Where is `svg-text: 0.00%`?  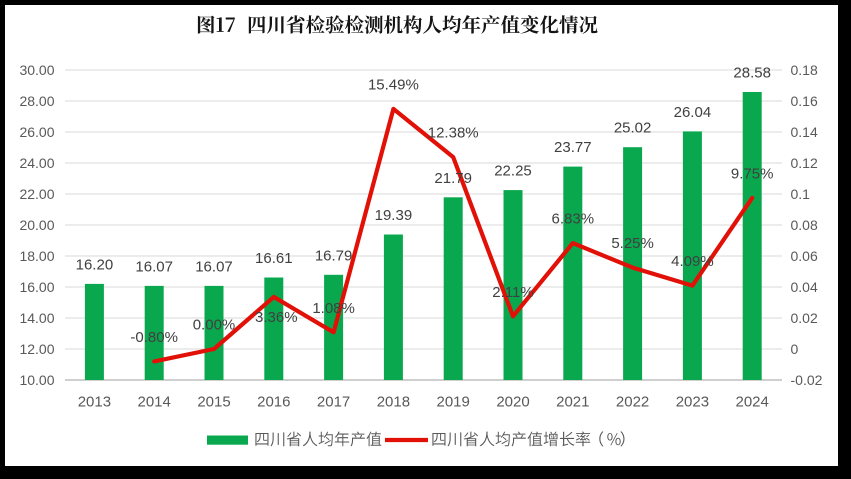
svg-text: 0.00% is located at coordinates (214, 325).